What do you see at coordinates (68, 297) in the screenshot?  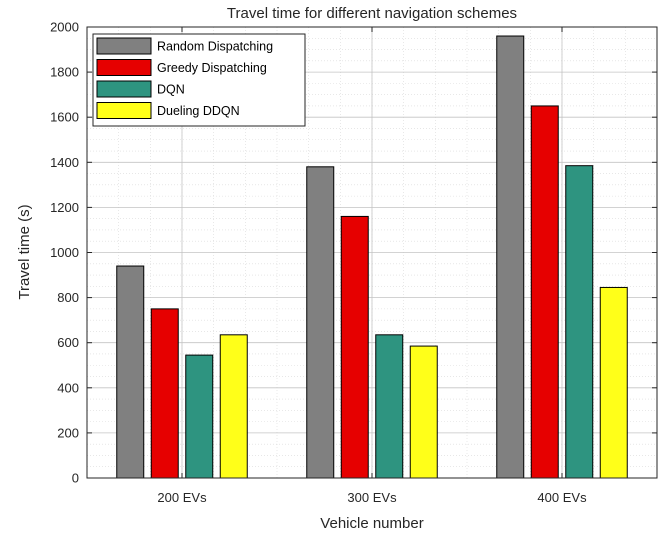 I see `y-tick-label: 800` at bounding box center [68, 297].